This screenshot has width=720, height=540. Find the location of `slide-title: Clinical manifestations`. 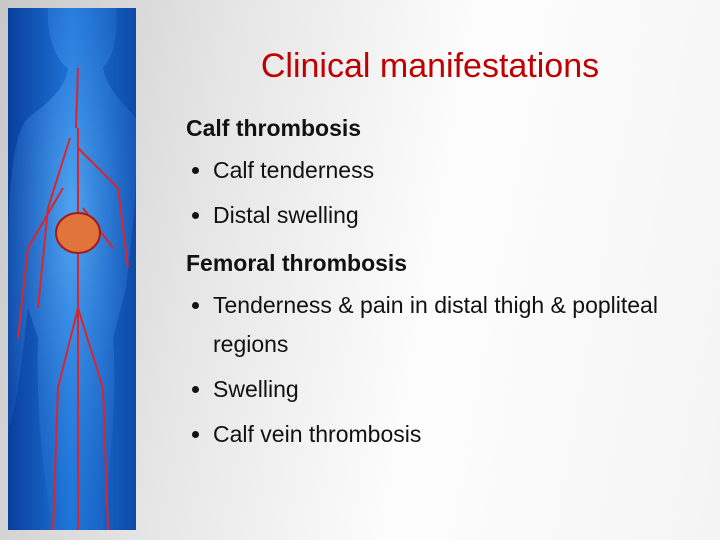

slide-title: Clinical manifestations is located at coordinates (430, 66).